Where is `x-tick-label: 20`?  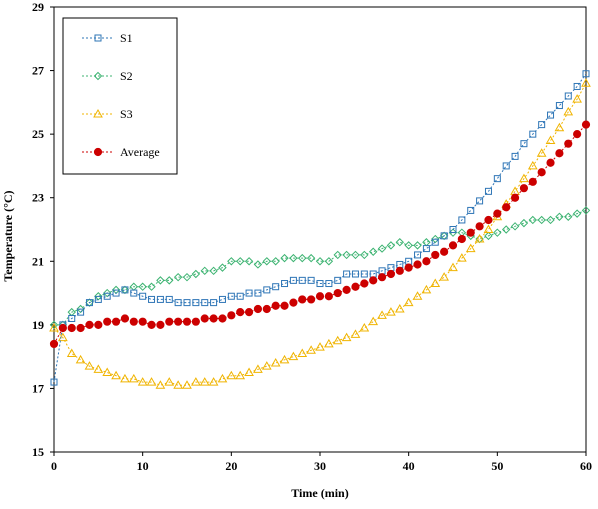 x-tick-label: 20 is located at coordinates (231, 466).